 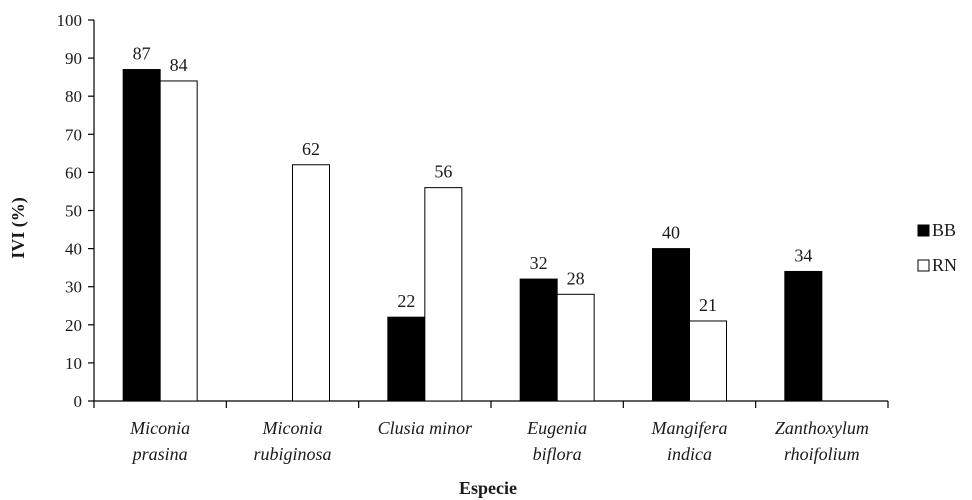 I want to click on bar-value-label: 34, so click(x=803, y=255).